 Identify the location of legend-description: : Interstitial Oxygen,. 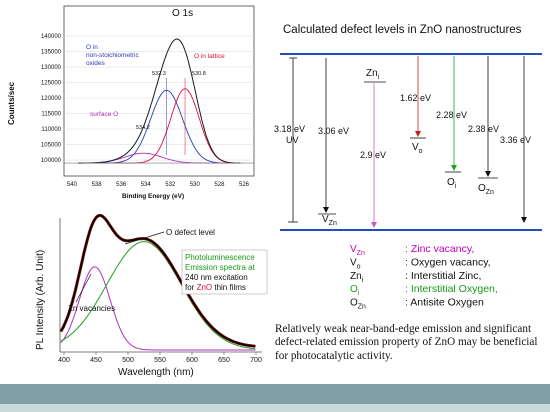
(451, 289).